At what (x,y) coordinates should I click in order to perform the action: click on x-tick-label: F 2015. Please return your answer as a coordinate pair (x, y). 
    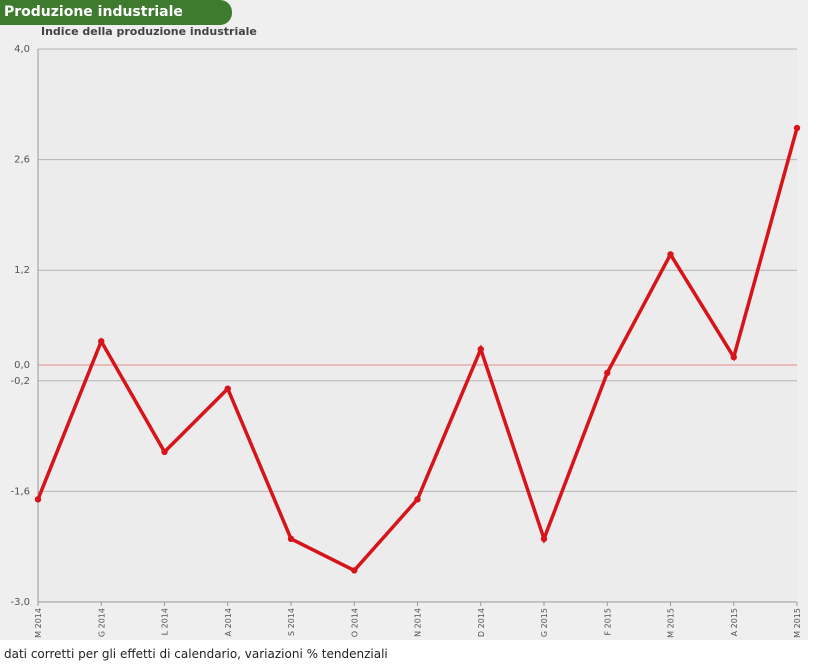
    Looking at the image, I should click on (607, 622).